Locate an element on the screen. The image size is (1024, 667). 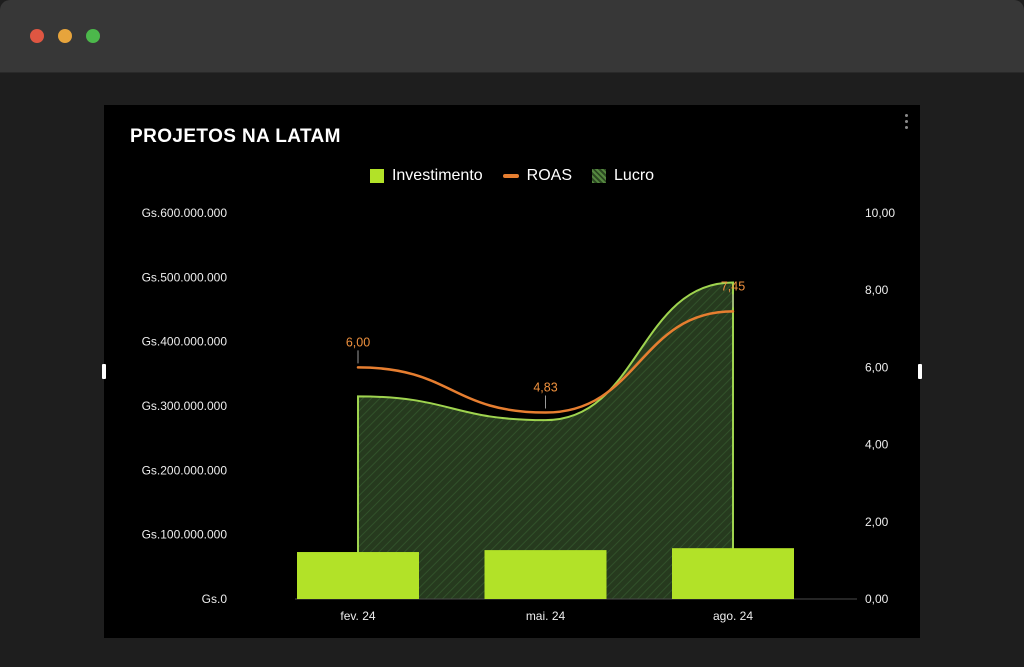
y-axis-right-label: 4,00 is located at coordinates (877, 445).